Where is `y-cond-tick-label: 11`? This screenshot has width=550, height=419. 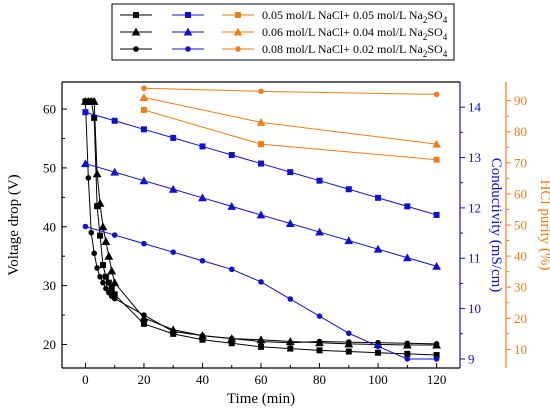
y-cond-tick-label: 11 is located at coordinates (474, 258).